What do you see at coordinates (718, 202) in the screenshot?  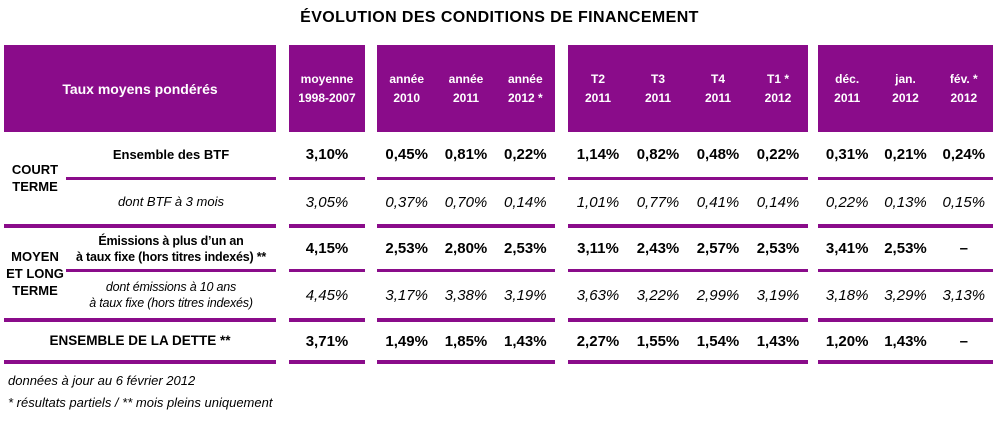 I see `value-cell: 0,41%` at bounding box center [718, 202].